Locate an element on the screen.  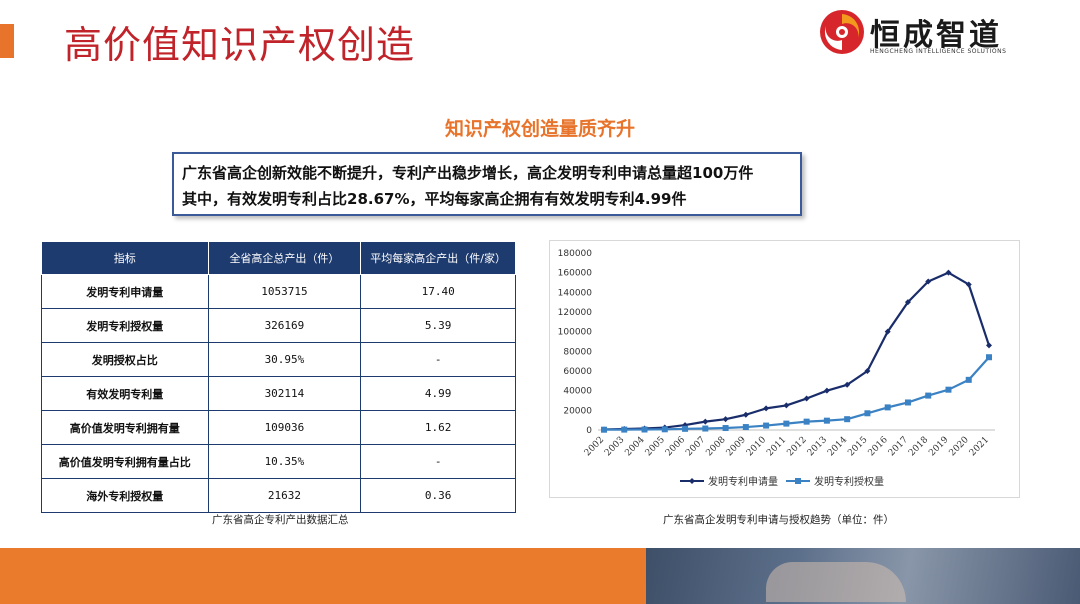
page-title: 高价值知识产权创造 is located at coordinates (240, 45).